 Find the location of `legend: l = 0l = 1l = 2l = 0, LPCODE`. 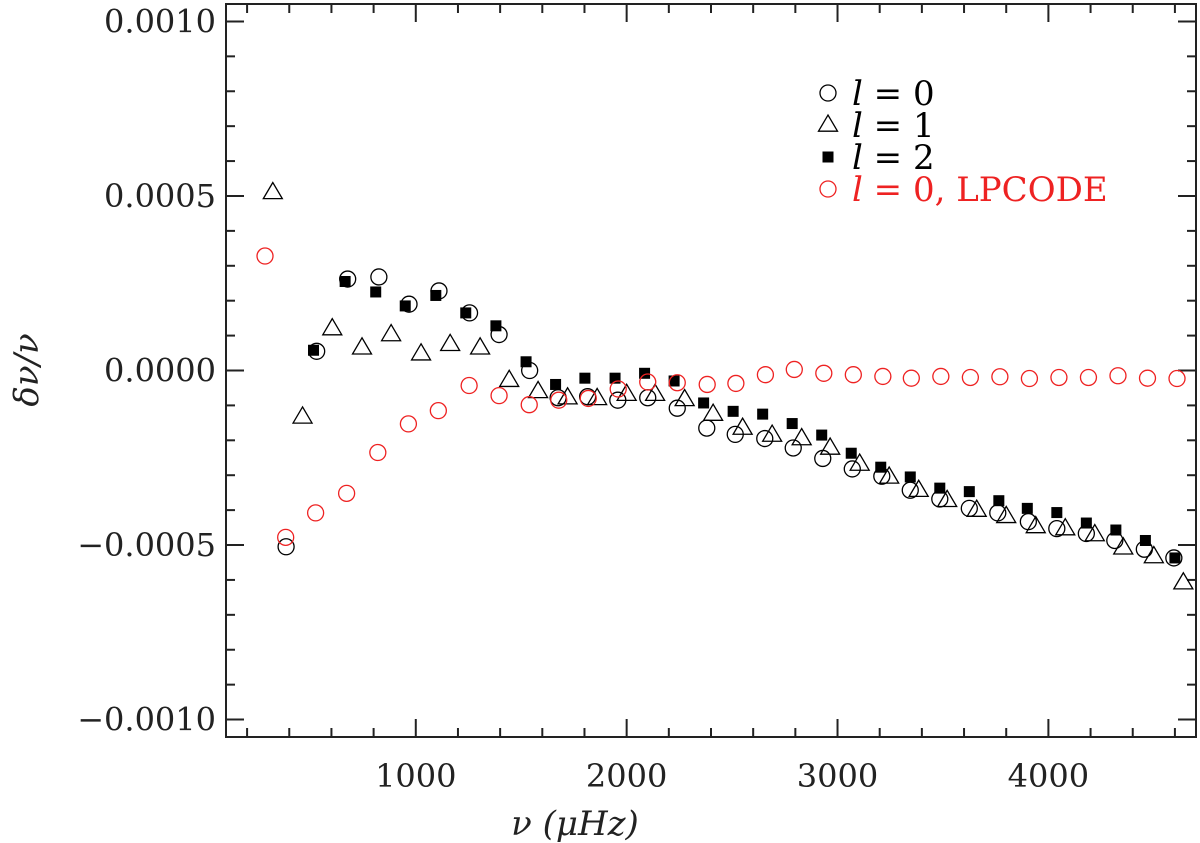

legend: l = 0l = 1l = 2l = 0, LPCODE is located at coordinates (962, 142).